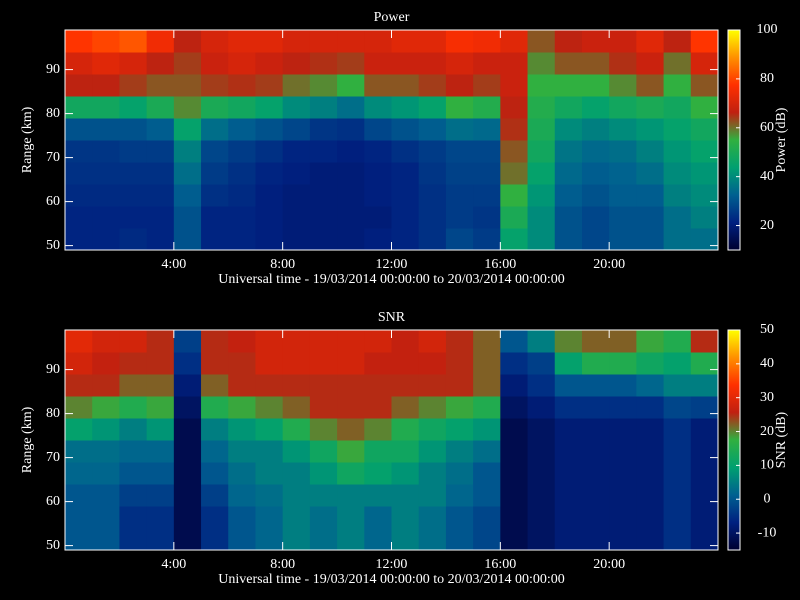 The width and height of the screenshot is (800, 600). Describe the element at coordinates (53, 413) in the screenshot. I see `y-tick-label: 80` at that location.